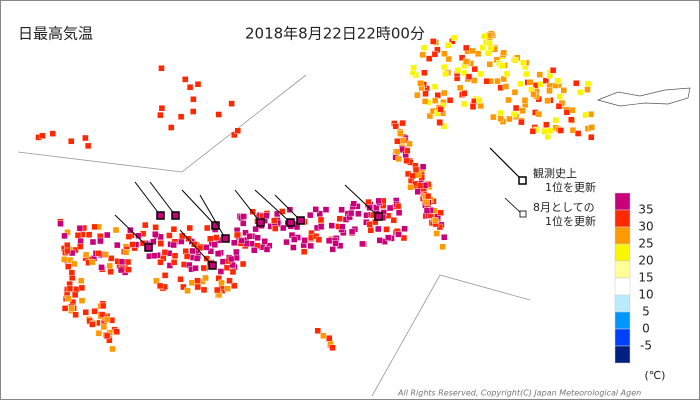 The width and height of the screenshot is (700, 404). What do you see at coordinates (55, 34) in the screenshot?
I see `map-title: 日最高気温` at bounding box center [55, 34].